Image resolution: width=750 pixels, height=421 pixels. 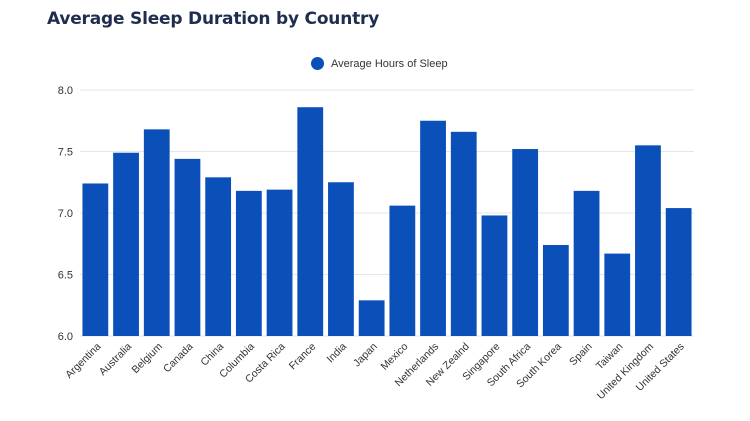 What do you see at coordinates (317, 63) in the screenshot?
I see `legend-swatch` at bounding box center [317, 63].